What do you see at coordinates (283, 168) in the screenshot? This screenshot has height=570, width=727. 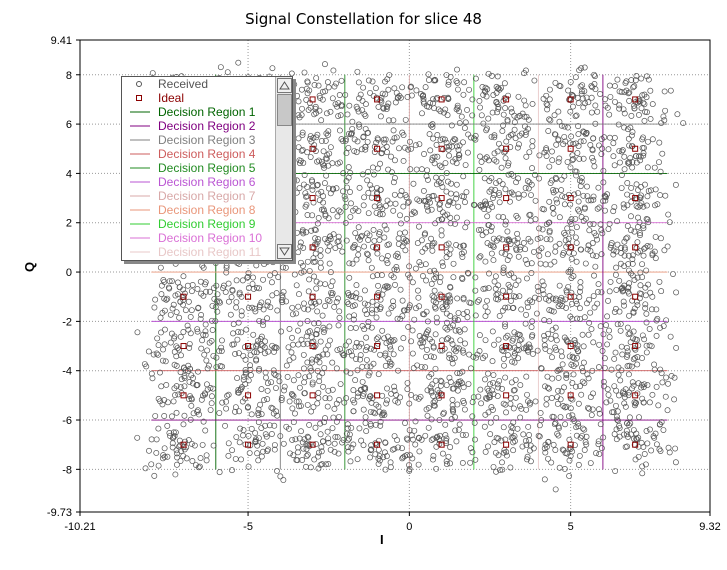 I see `legend-scrollbar` at bounding box center [283, 168].